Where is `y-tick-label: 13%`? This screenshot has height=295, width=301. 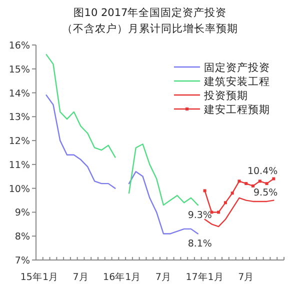
y-tick-label: 13% is located at coordinates (19, 118).